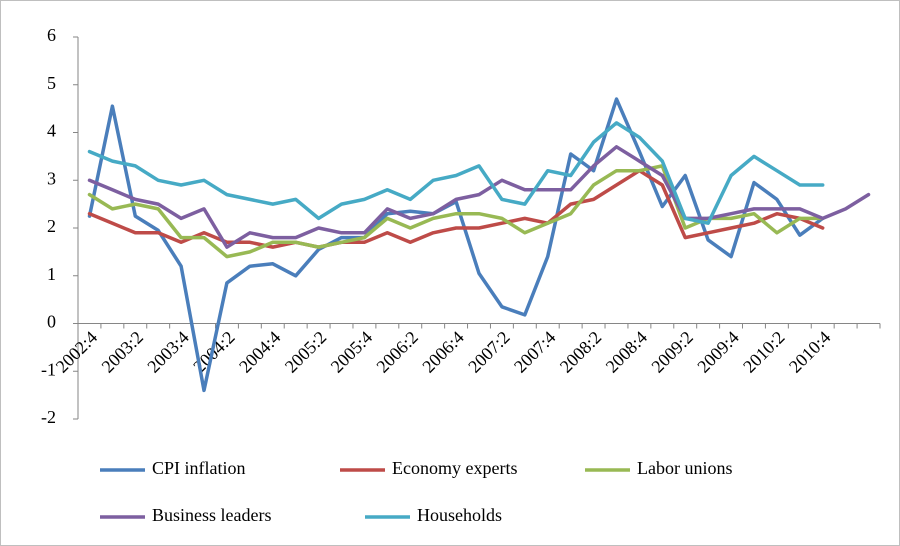 This screenshot has width=900, height=546. What do you see at coordinates (48, 369) in the screenshot?
I see `y-tick-label: -1` at bounding box center [48, 369].